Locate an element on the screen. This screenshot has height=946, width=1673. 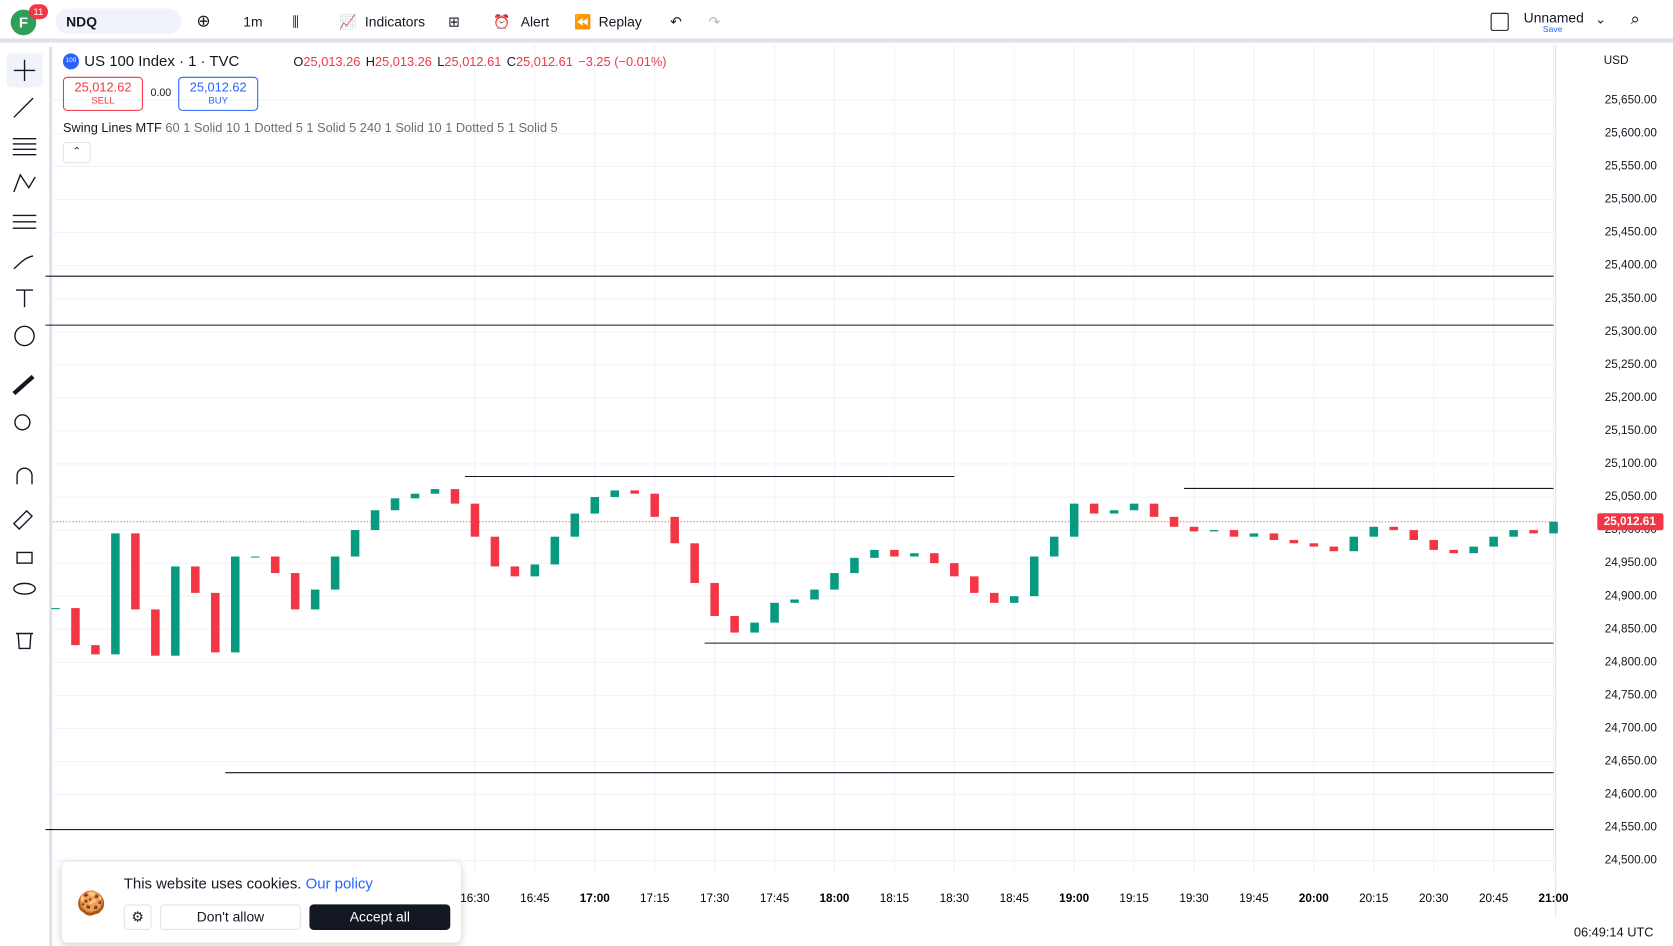
indicators-icon: 📈 is located at coordinates (348, 21).